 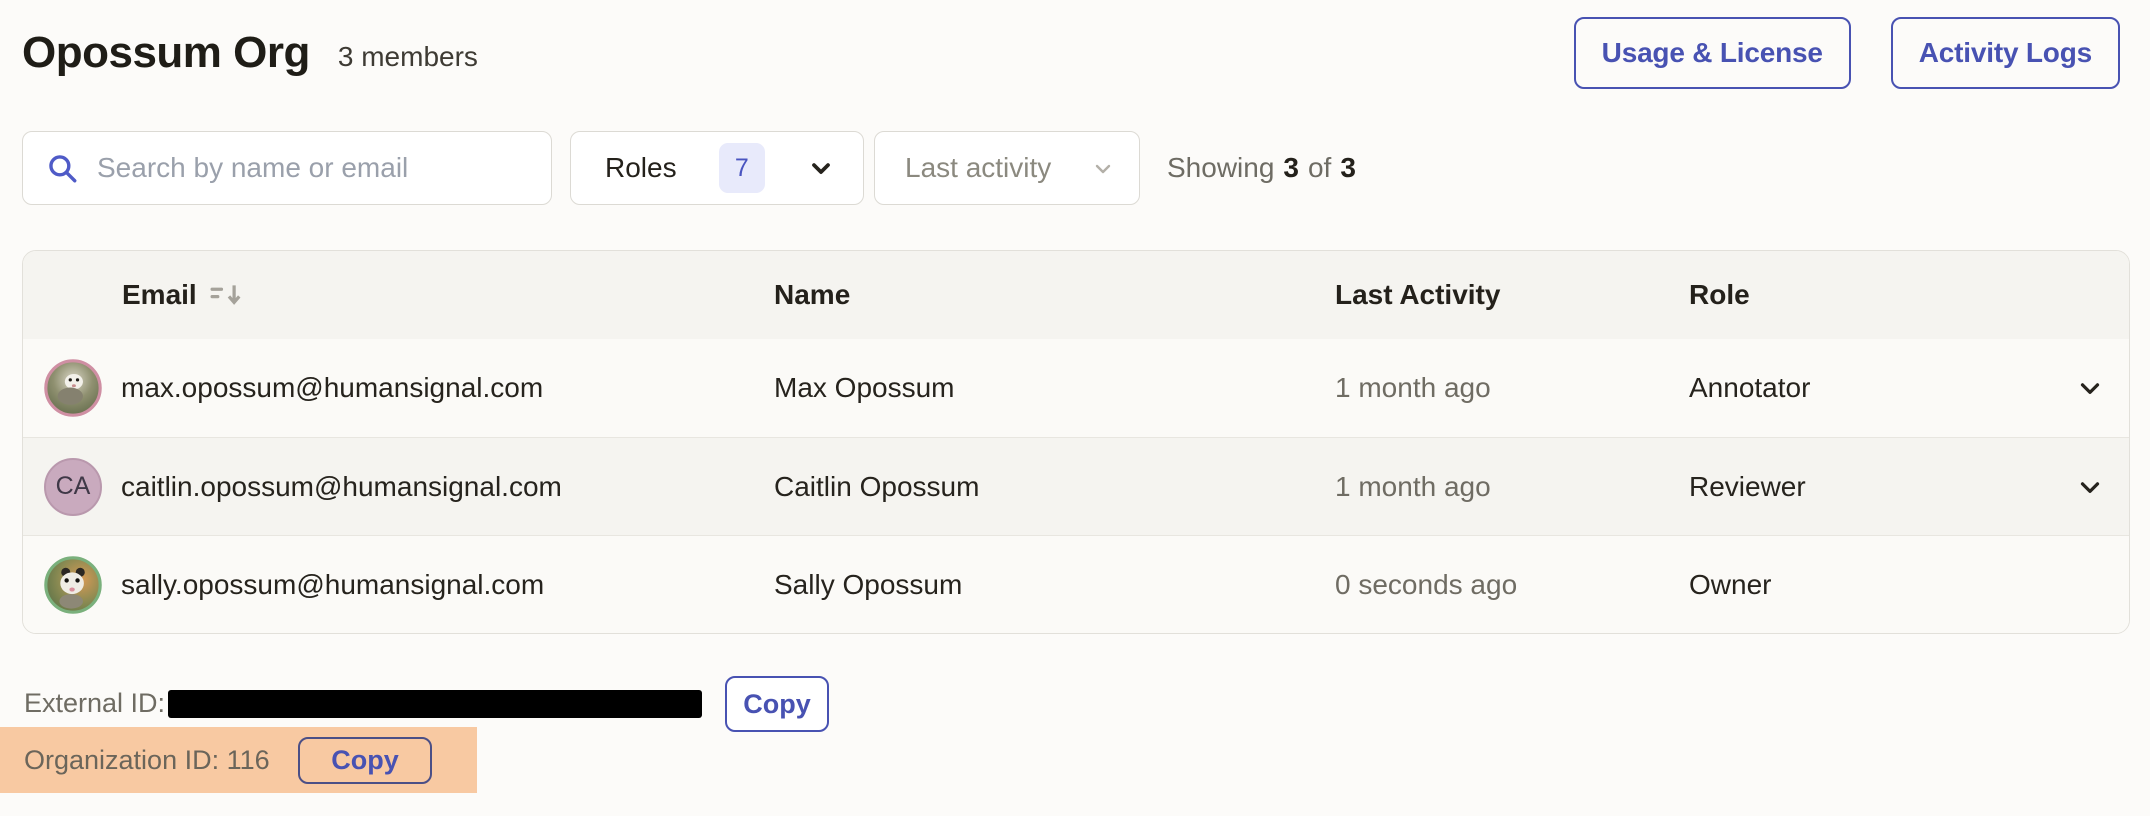 I want to click on member-name: Caitlin Opossum, so click(x=877, y=486).